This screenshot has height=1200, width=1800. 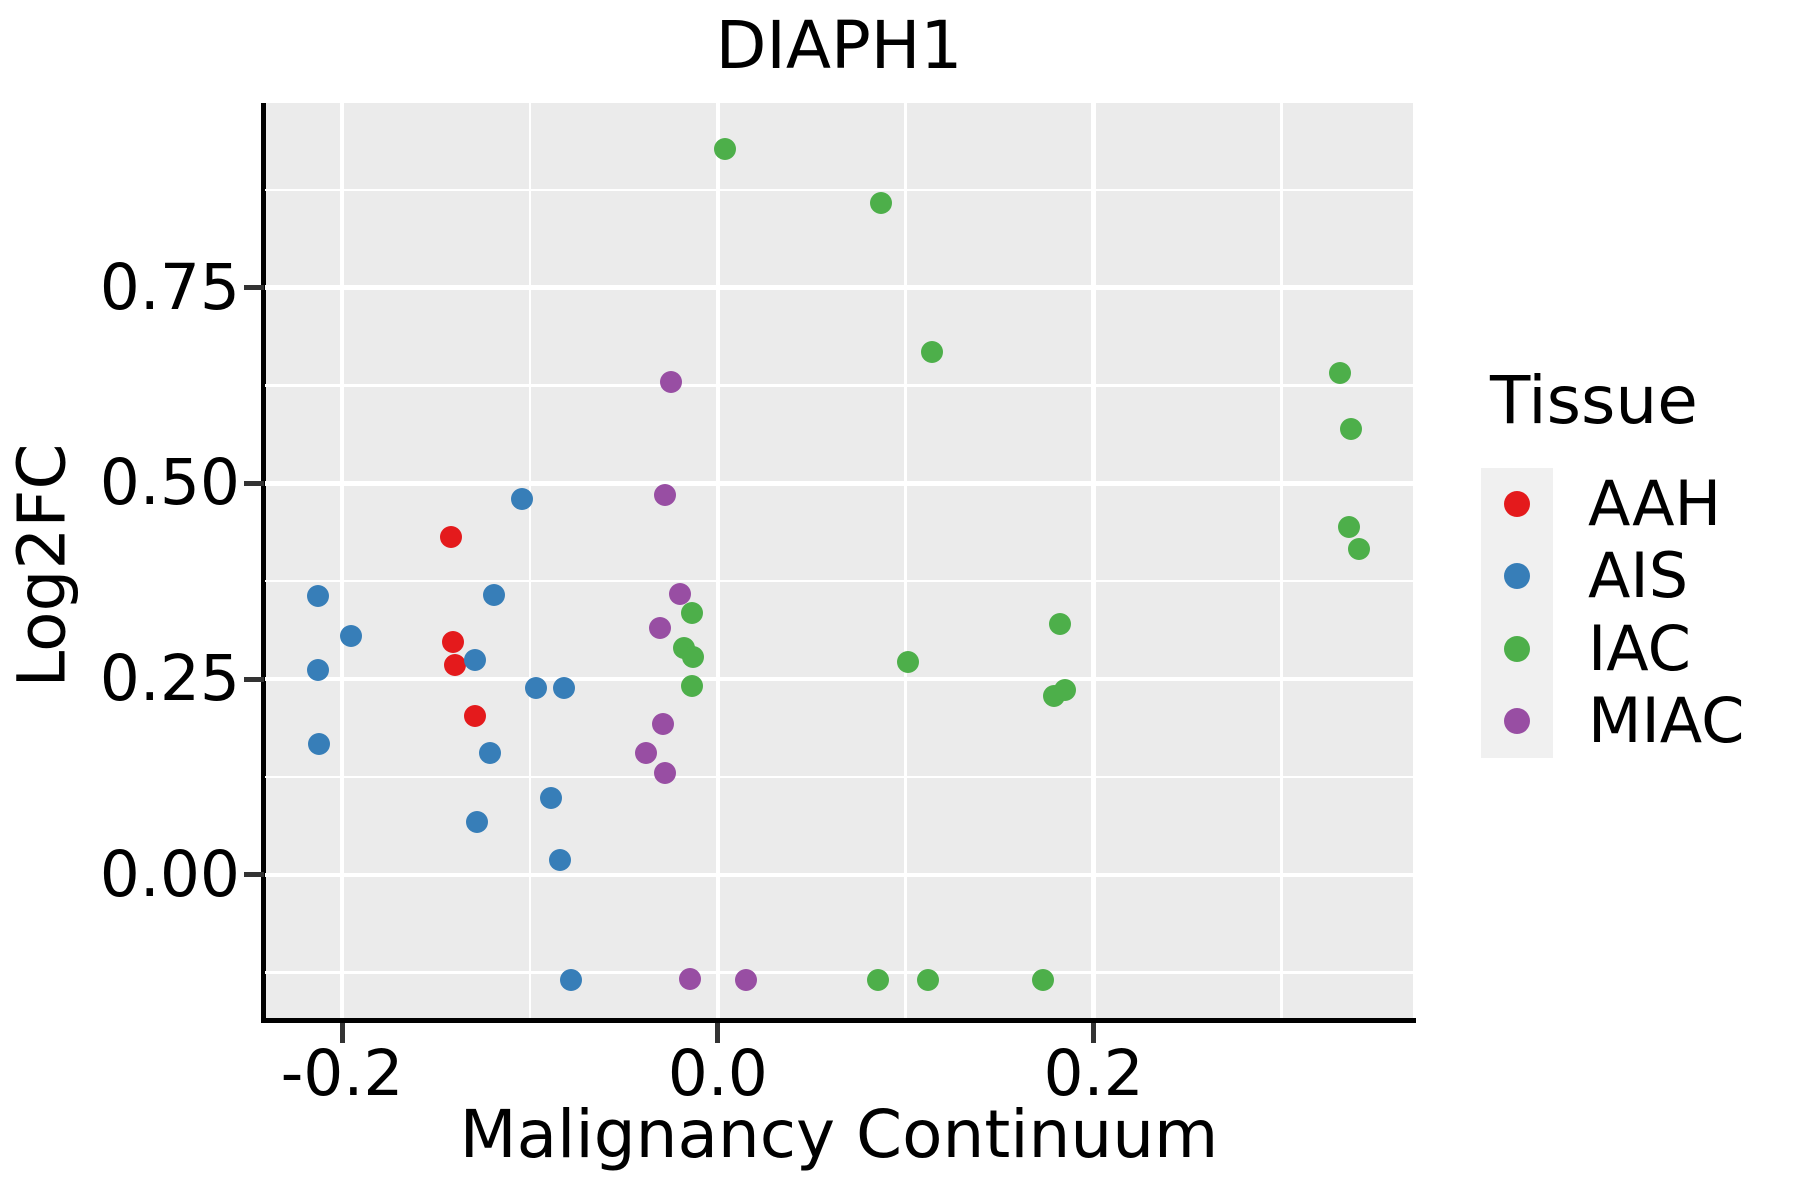 What do you see at coordinates (169, 679) in the screenshot?
I see `y-tick-label: 0.25` at bounding box center [169, 679].